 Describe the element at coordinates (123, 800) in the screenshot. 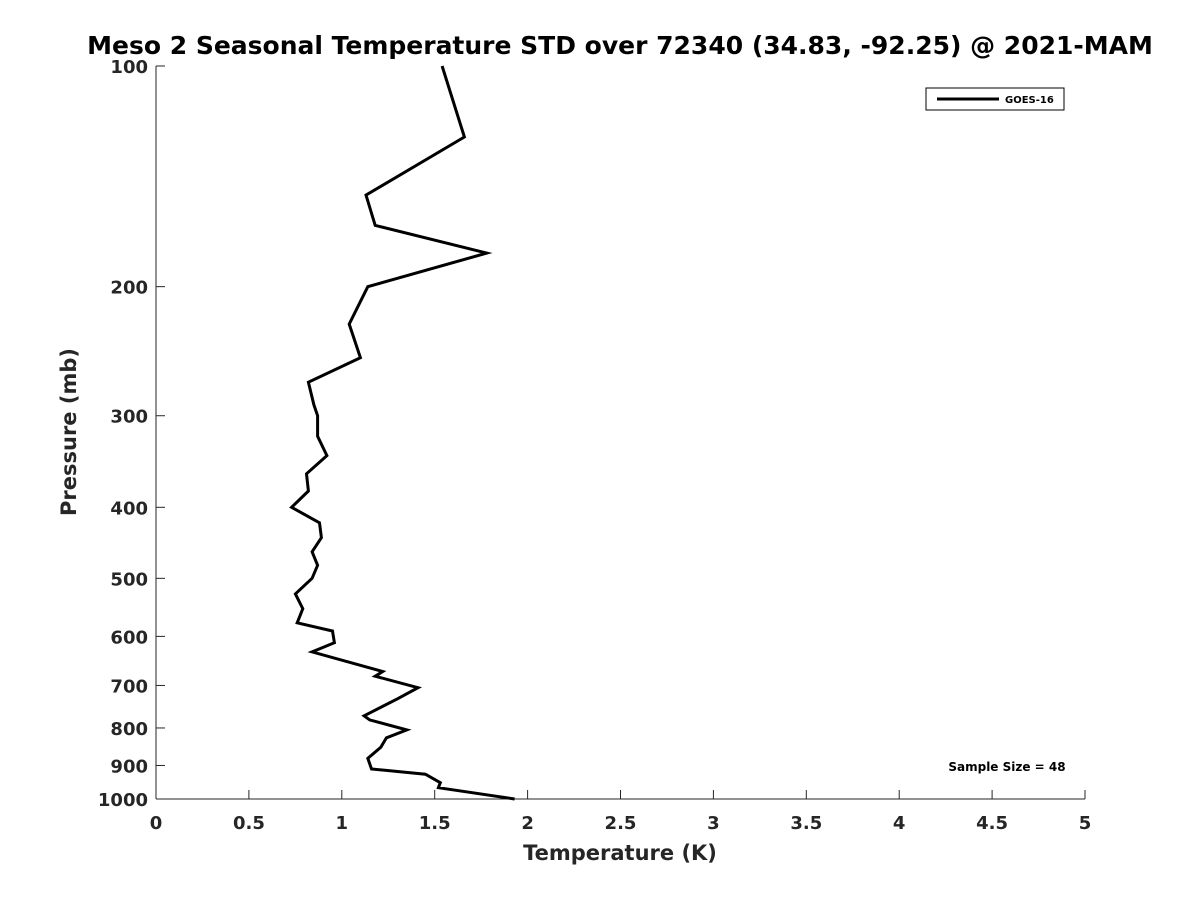

I see `y-tick-label: 1000` at that location.